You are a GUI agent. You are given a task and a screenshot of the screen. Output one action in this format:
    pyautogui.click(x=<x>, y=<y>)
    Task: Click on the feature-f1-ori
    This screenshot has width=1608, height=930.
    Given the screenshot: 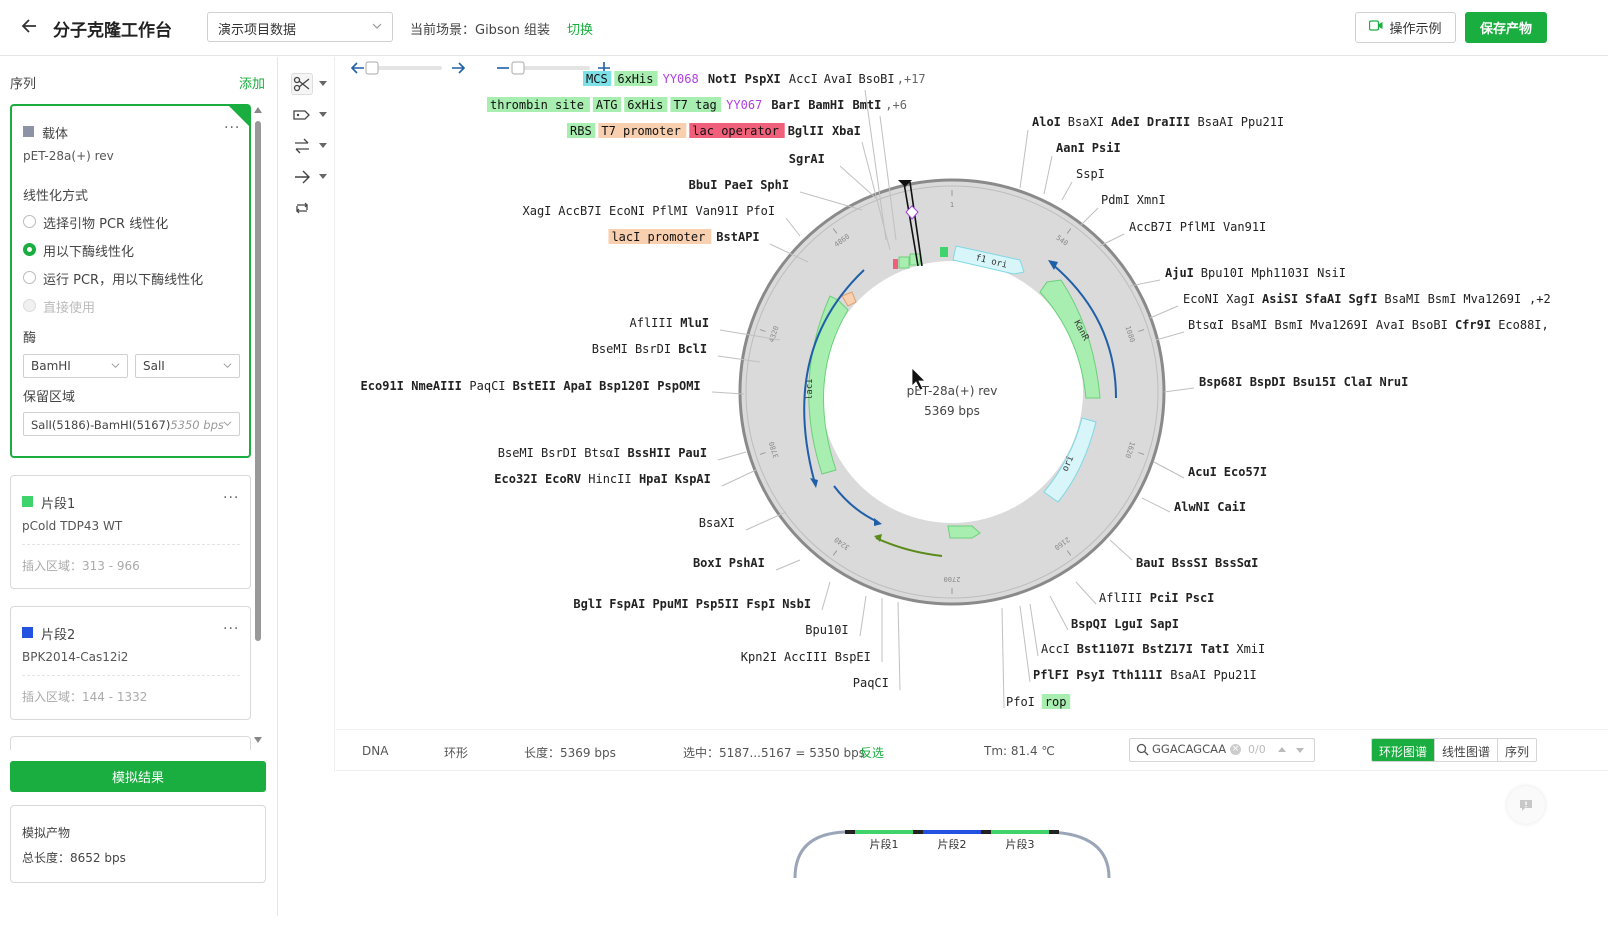 What is the action you would take?
    pyautogui.click(x=988, y=260)
    